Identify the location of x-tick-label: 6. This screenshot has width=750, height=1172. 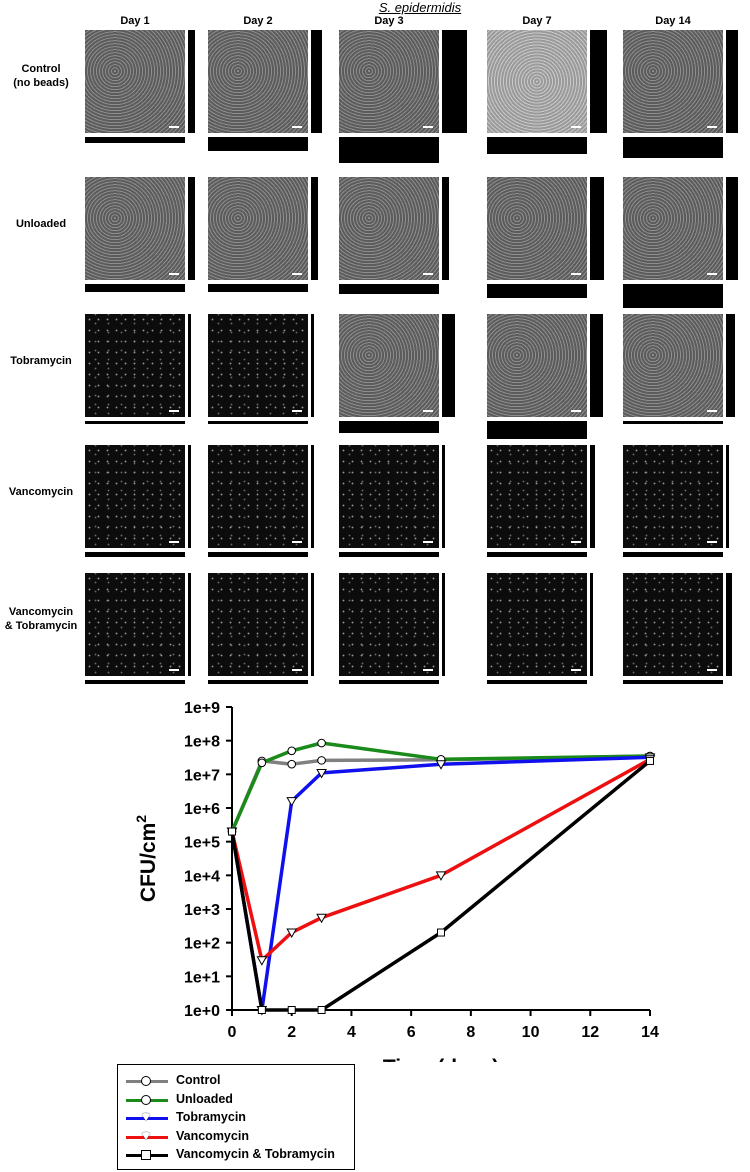
(411, 1032).